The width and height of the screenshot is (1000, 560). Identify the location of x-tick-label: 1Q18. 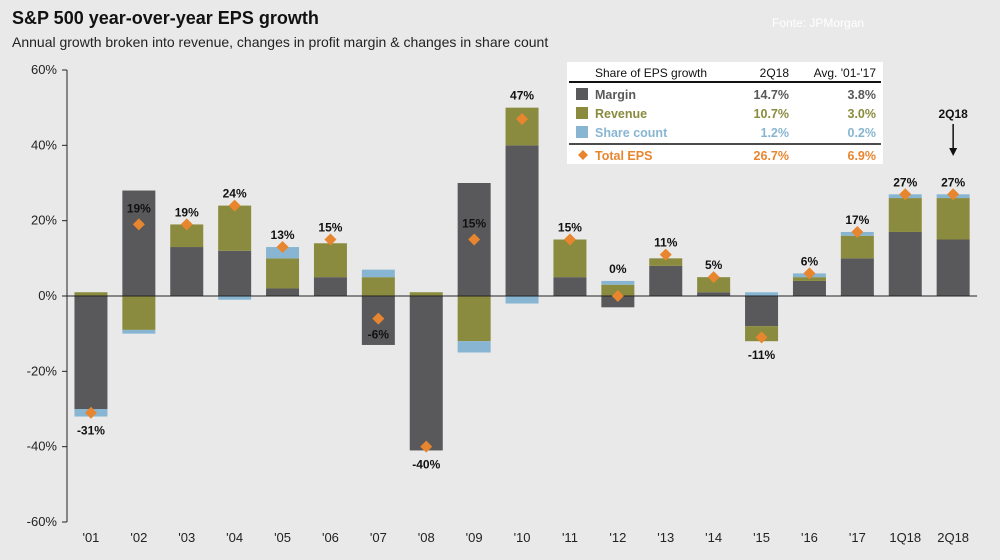
(905, 537).